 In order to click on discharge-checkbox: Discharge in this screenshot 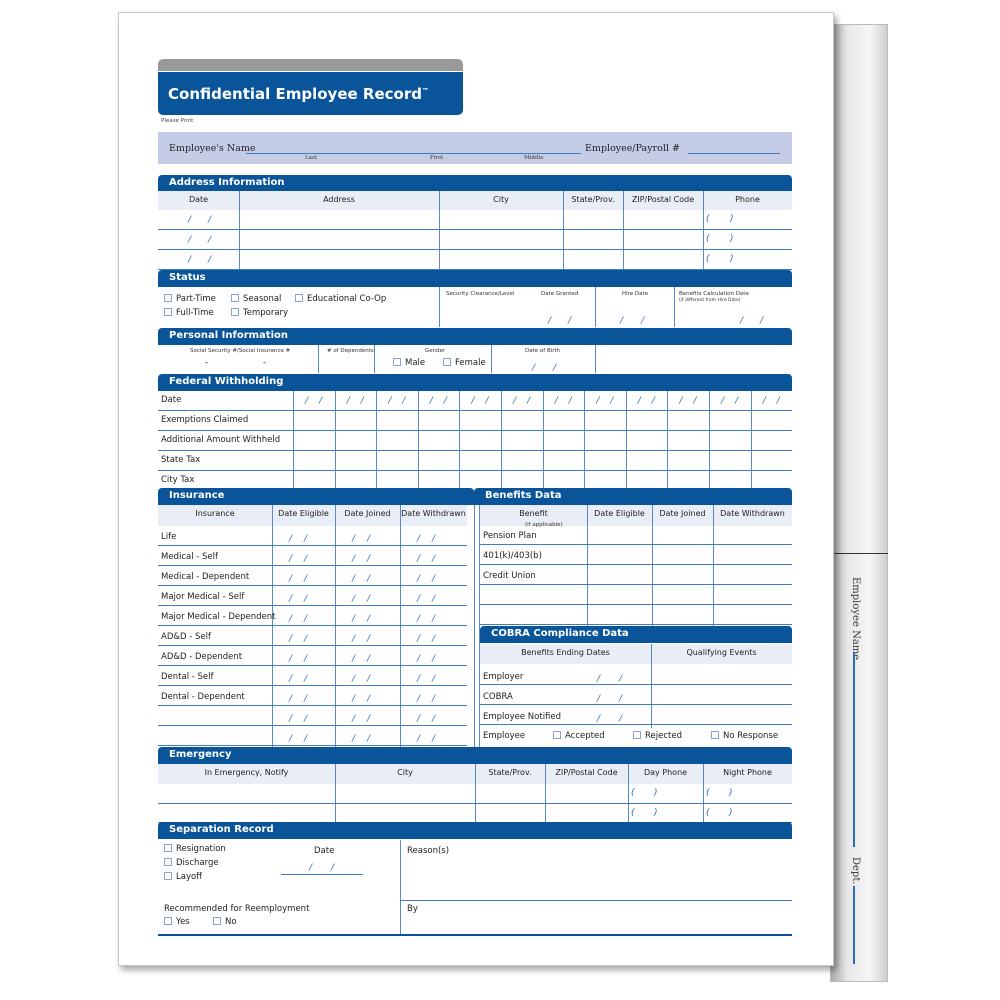, I will do `click(191, 863)`.